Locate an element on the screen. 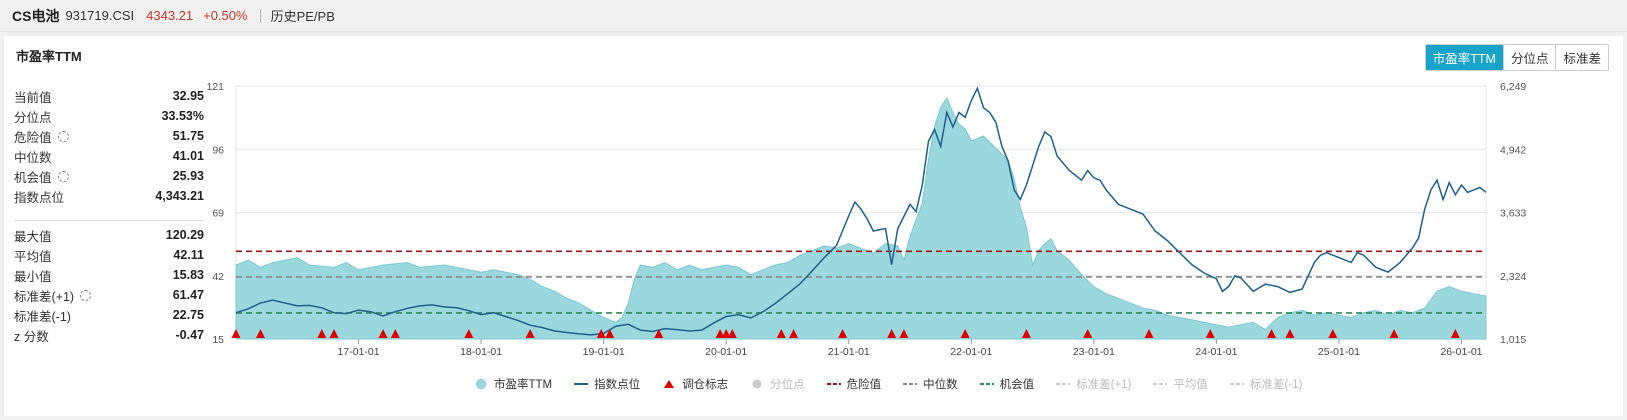 Image resolution: width=1627 pixels, height=420 pixels. legend-item: 机会值 is located at coordinates (1006, 384).